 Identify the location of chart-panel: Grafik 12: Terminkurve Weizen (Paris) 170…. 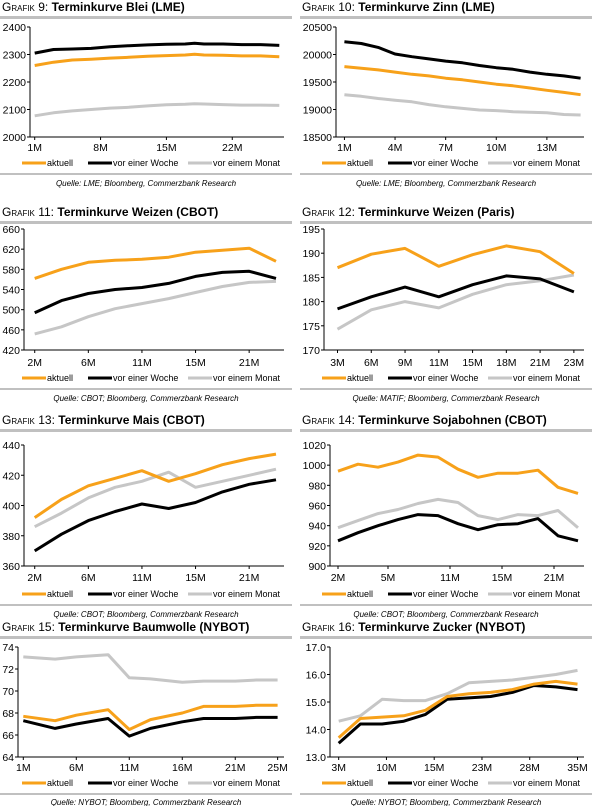
(450, 309).